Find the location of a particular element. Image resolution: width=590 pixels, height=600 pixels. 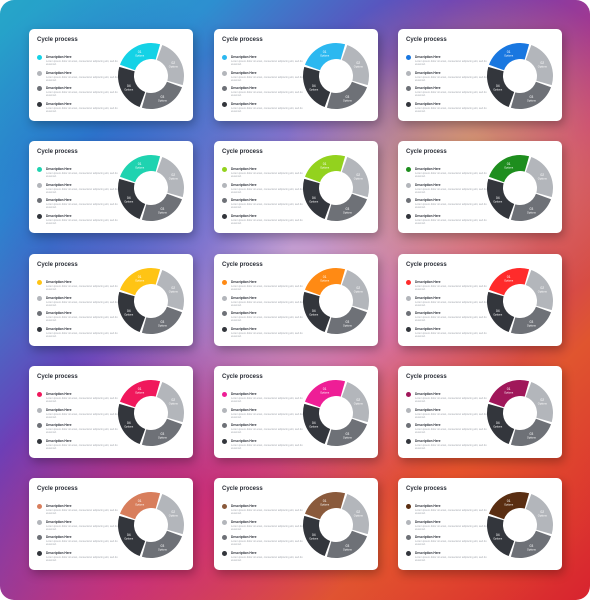

cycle-center is located at coordinates (151, 413).